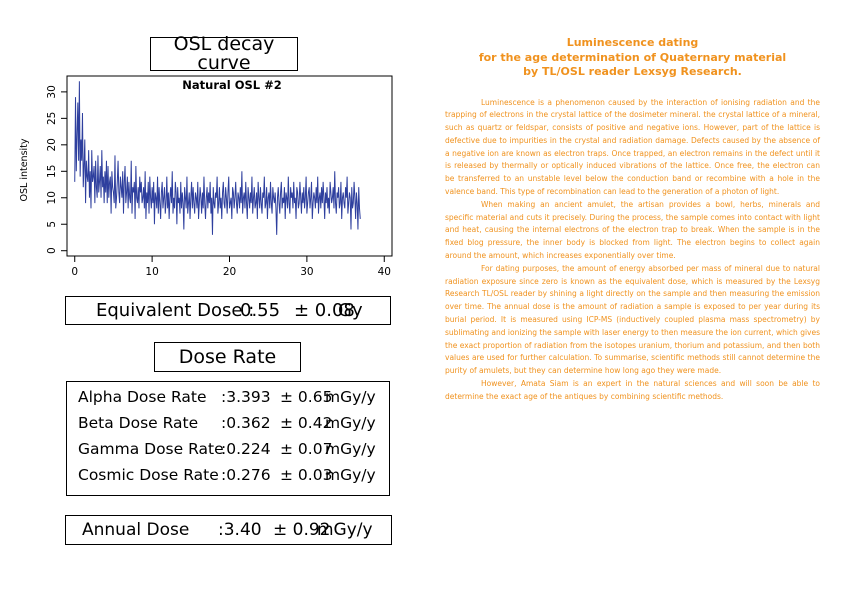  What do you see at coordinates (246, 423) in the screenshot?
I see `rate-value: :0.362` at bounding box center [246, 423].